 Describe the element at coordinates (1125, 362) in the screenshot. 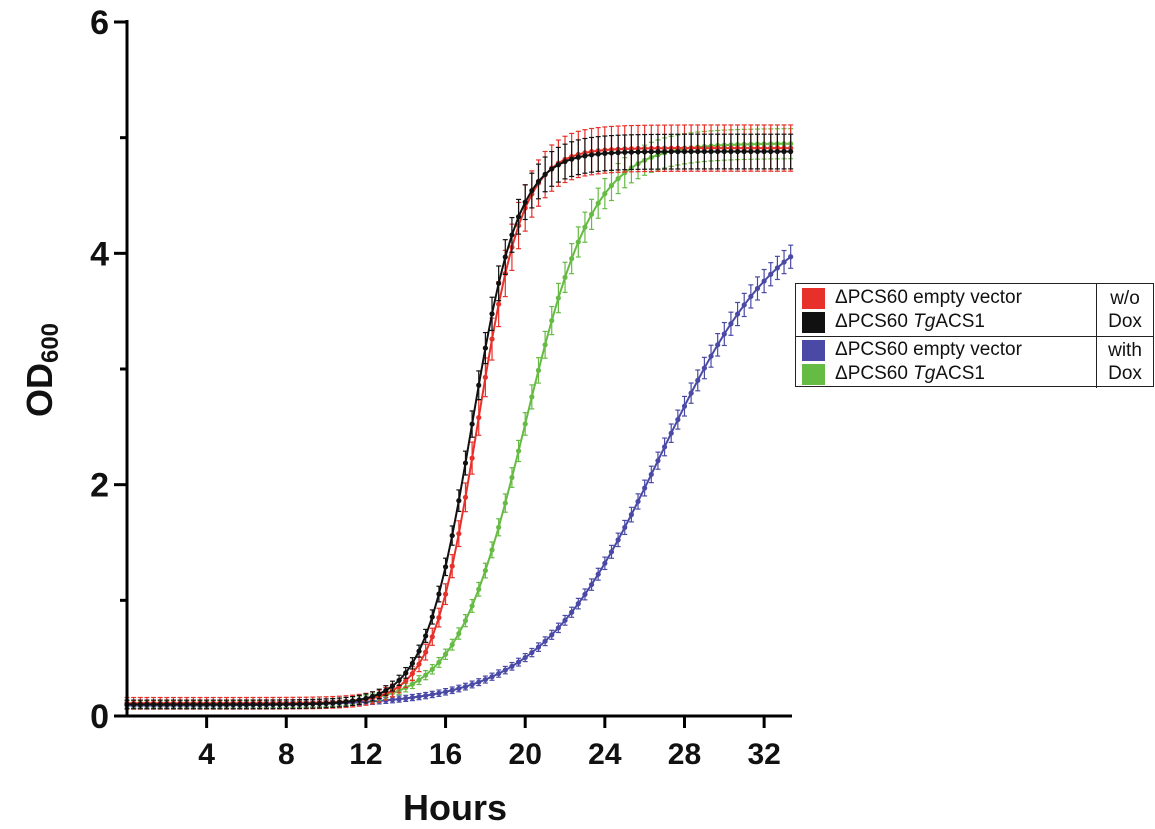

I see `legend-condition-with-dox: with Dox` at that location.